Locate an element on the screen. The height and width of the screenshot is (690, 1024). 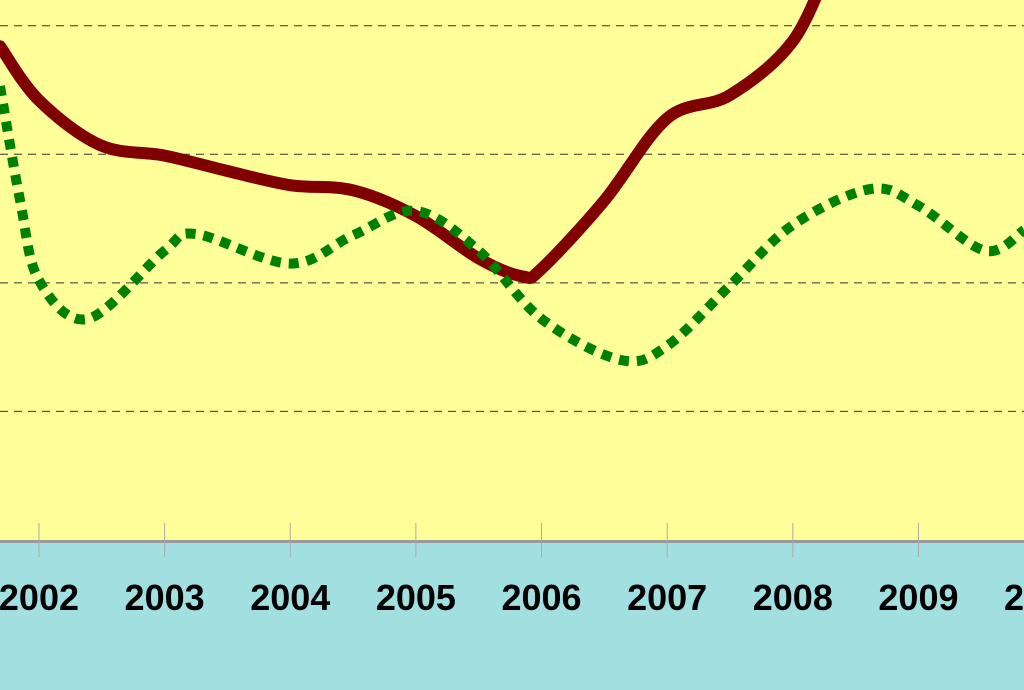
x-tick-label: 2007 is located at coordinates (667, 597).